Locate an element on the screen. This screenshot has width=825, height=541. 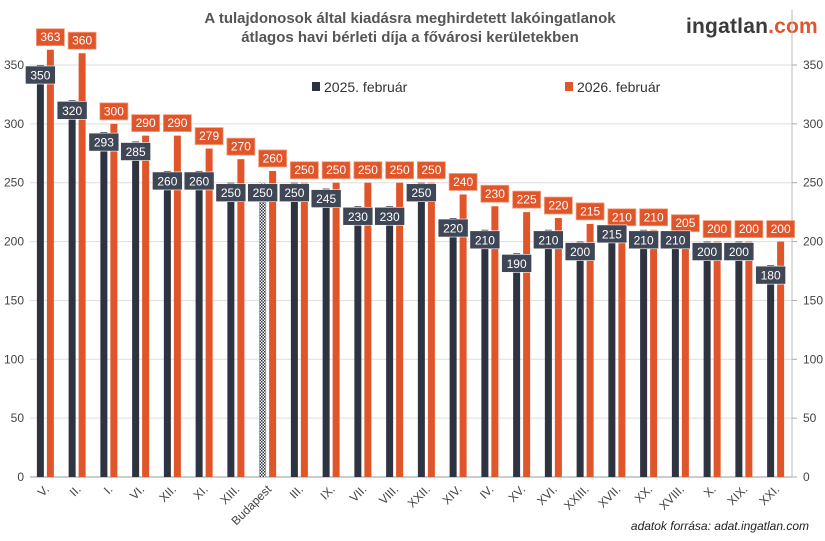
x-tick-label: XIV. is located at coordinates (452, 494).